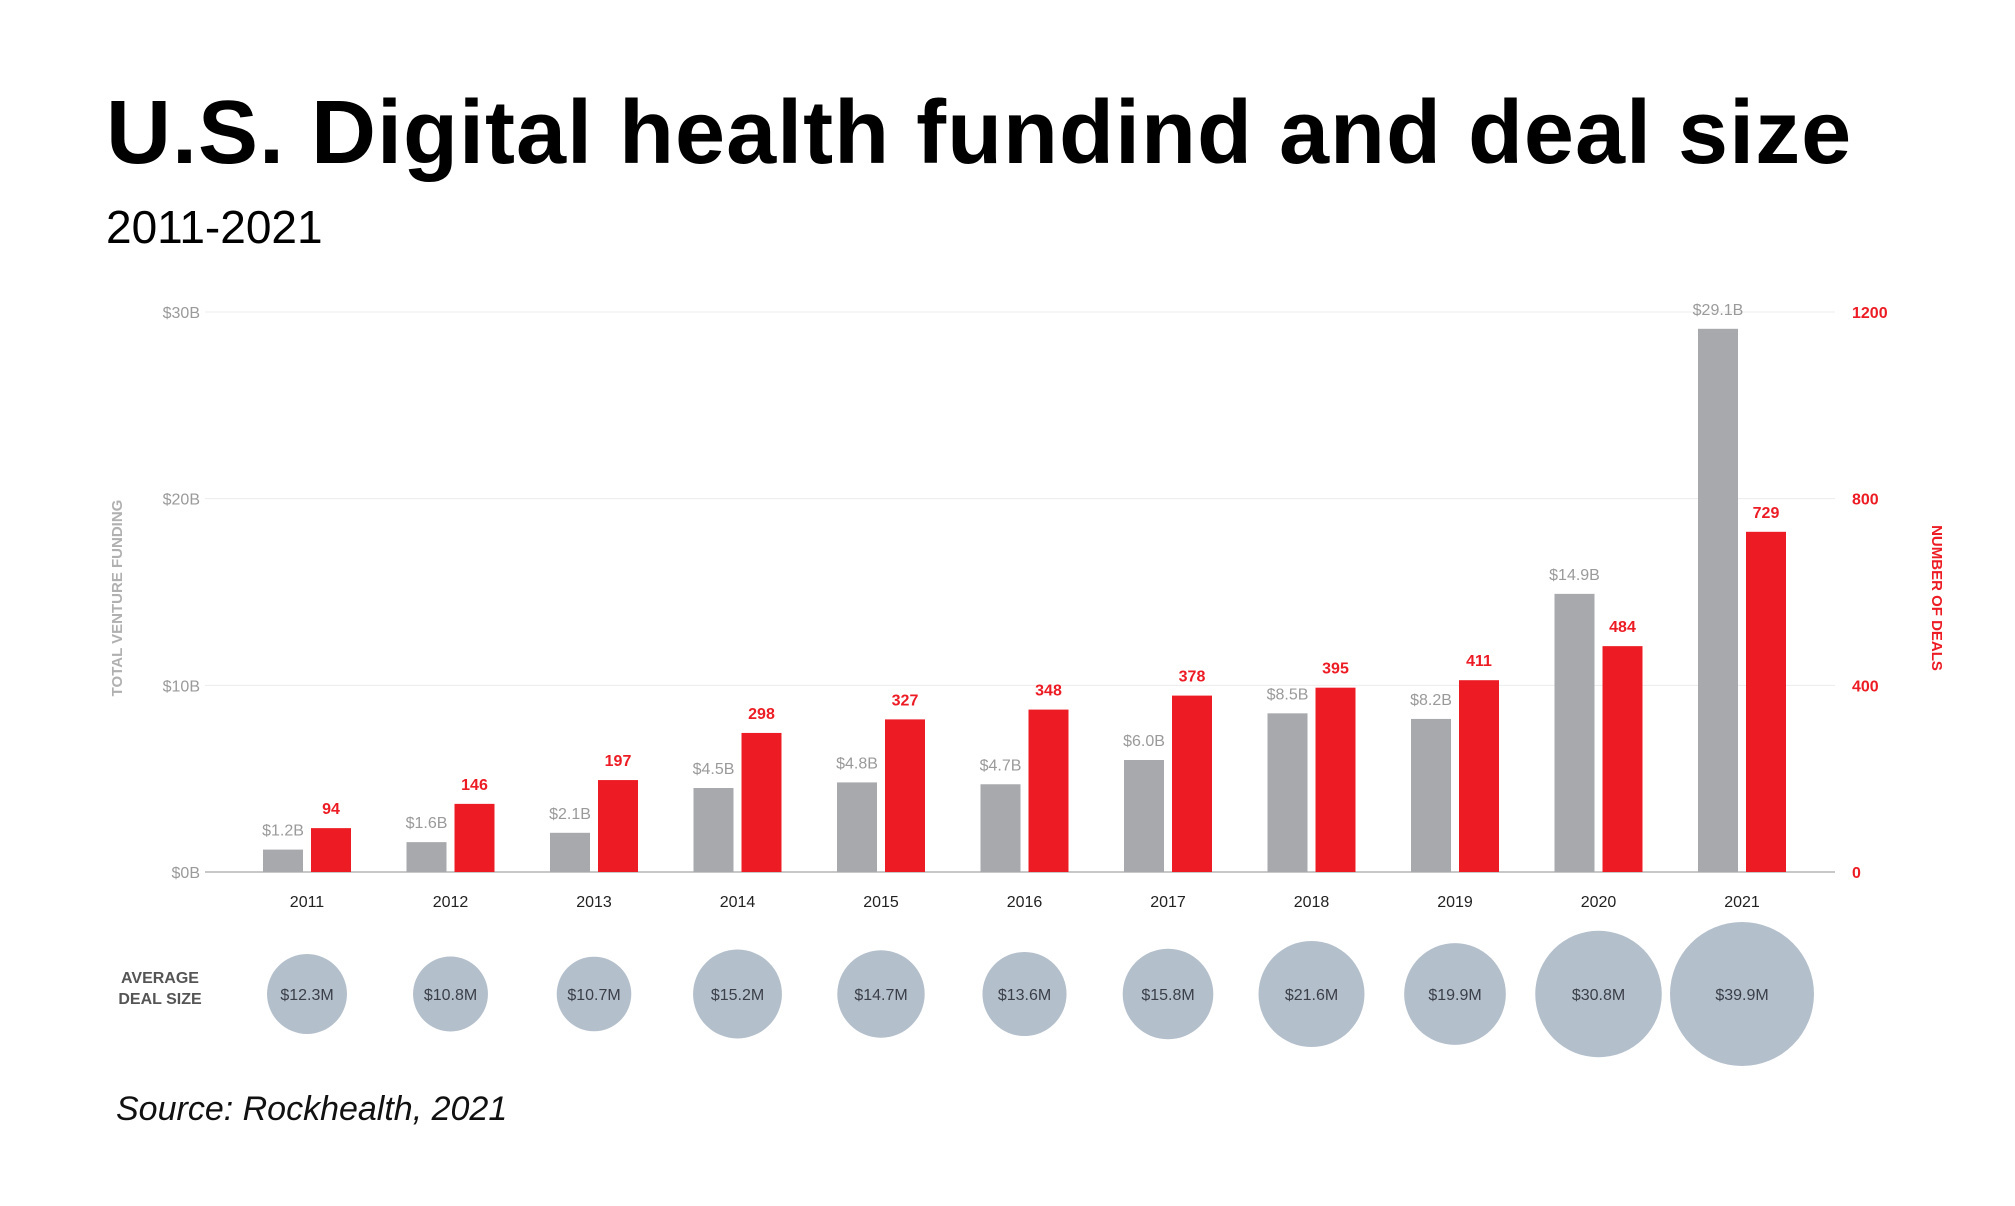 The image size is (2015, 1206). Describe the element at coordinates (1574, 575) in the screenshot. I see `funding-value-label: $14.9B` at that location.